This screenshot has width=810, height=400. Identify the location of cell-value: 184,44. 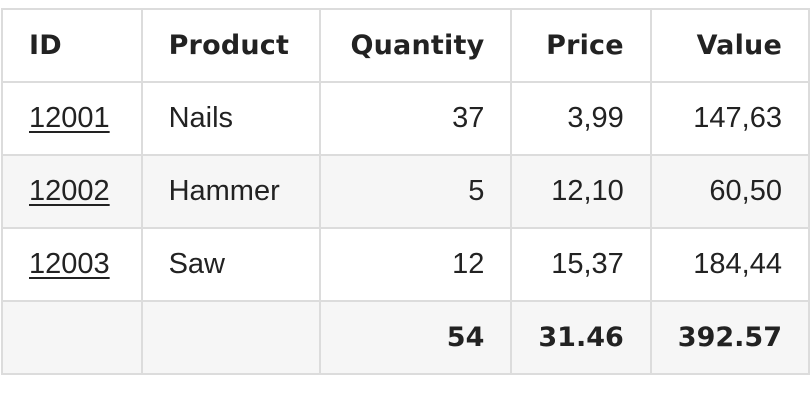
(729, 264).